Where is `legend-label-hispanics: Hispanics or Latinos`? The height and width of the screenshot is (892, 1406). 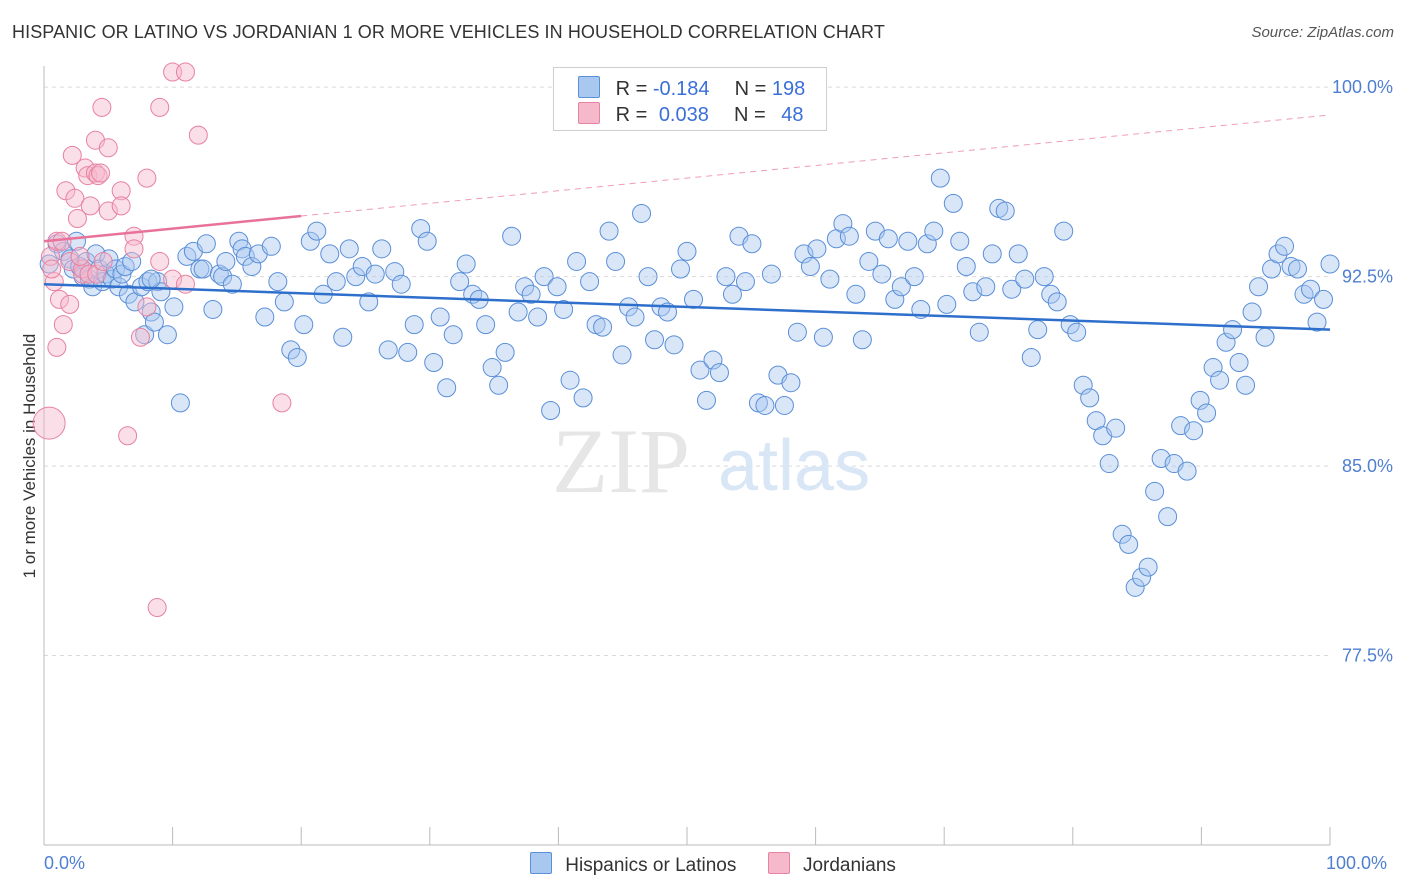 legend-label-hispanics: Hispanics or Latinos is located at coordinates (651, 865).